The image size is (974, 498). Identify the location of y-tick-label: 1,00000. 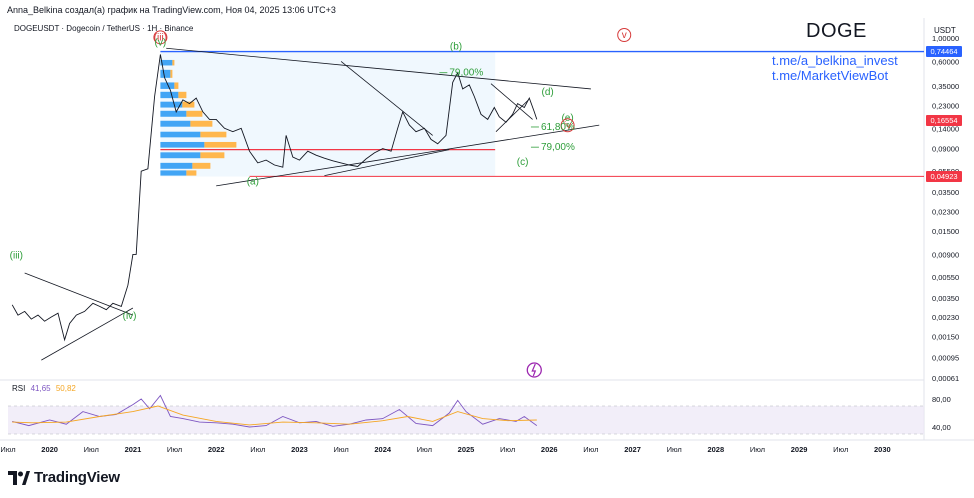
(945, 38).